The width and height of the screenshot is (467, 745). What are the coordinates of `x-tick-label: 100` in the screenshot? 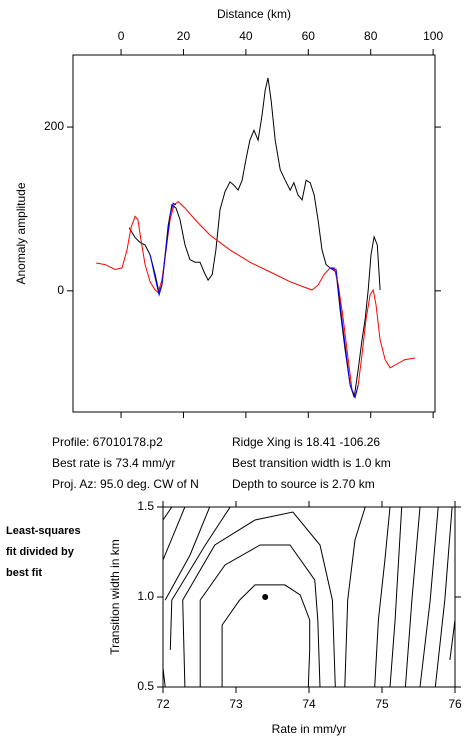 It's located at (433, 36).